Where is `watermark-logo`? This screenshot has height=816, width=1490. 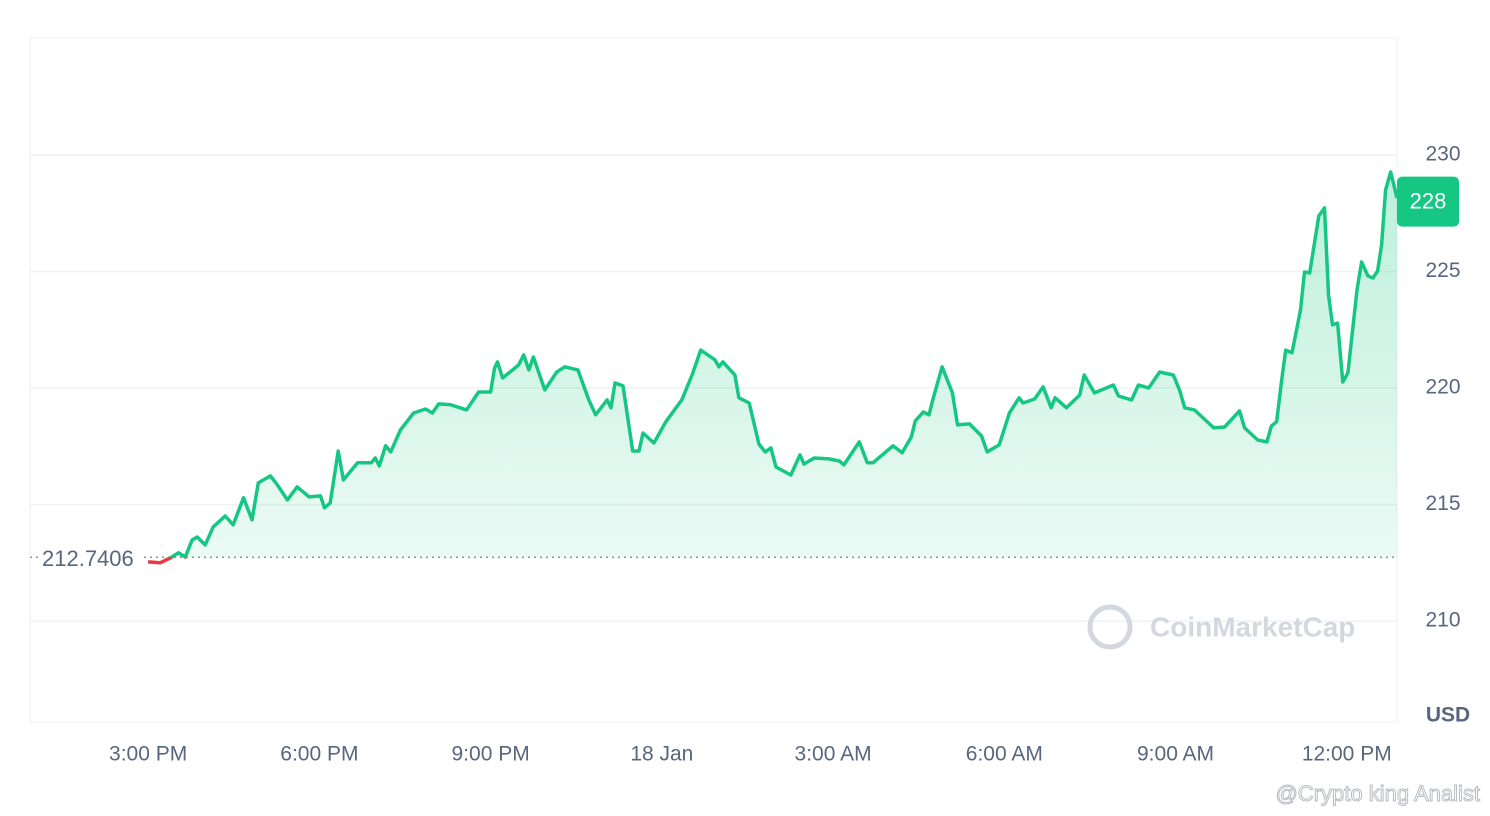 watermark-logo is located at coordinates (1110, 627).